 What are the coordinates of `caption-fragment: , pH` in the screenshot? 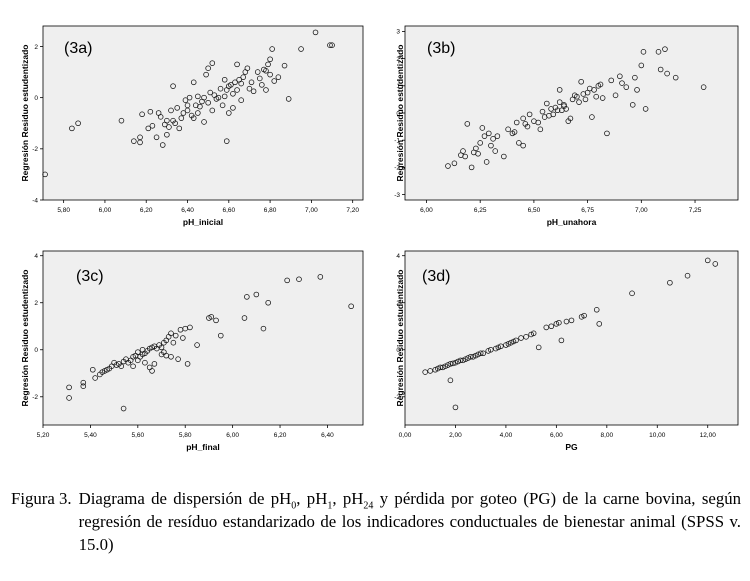 It's located at (312, 498).